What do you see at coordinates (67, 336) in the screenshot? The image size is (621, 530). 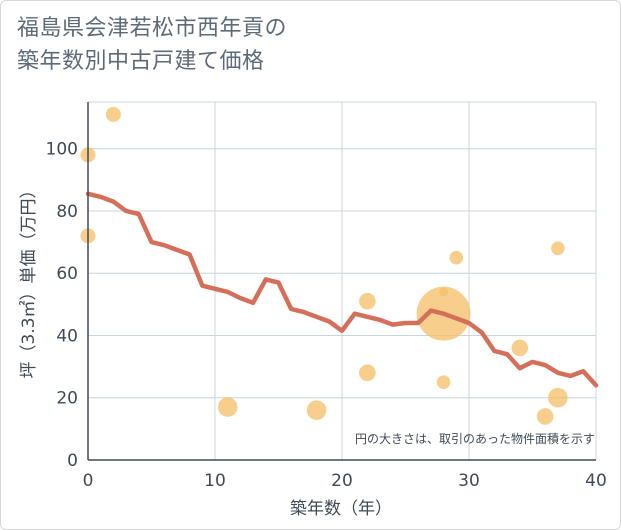 I see `y-tick-label-40: 40` at bounding box center [67, 336].